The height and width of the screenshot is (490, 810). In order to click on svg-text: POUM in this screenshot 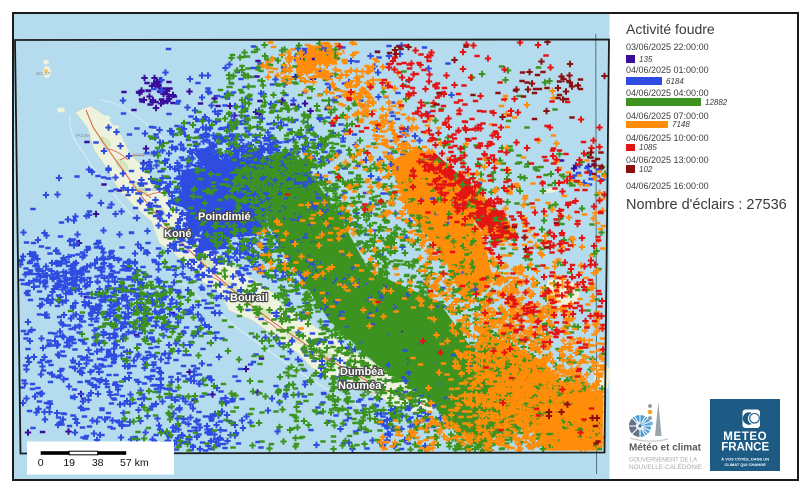, I will do `click(83, 135)`.